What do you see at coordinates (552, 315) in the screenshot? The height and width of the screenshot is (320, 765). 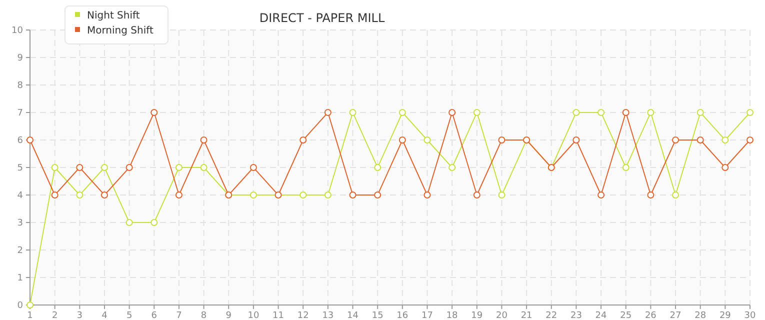 I see `x-tick-label: 22` at bounding box center [552, 315].